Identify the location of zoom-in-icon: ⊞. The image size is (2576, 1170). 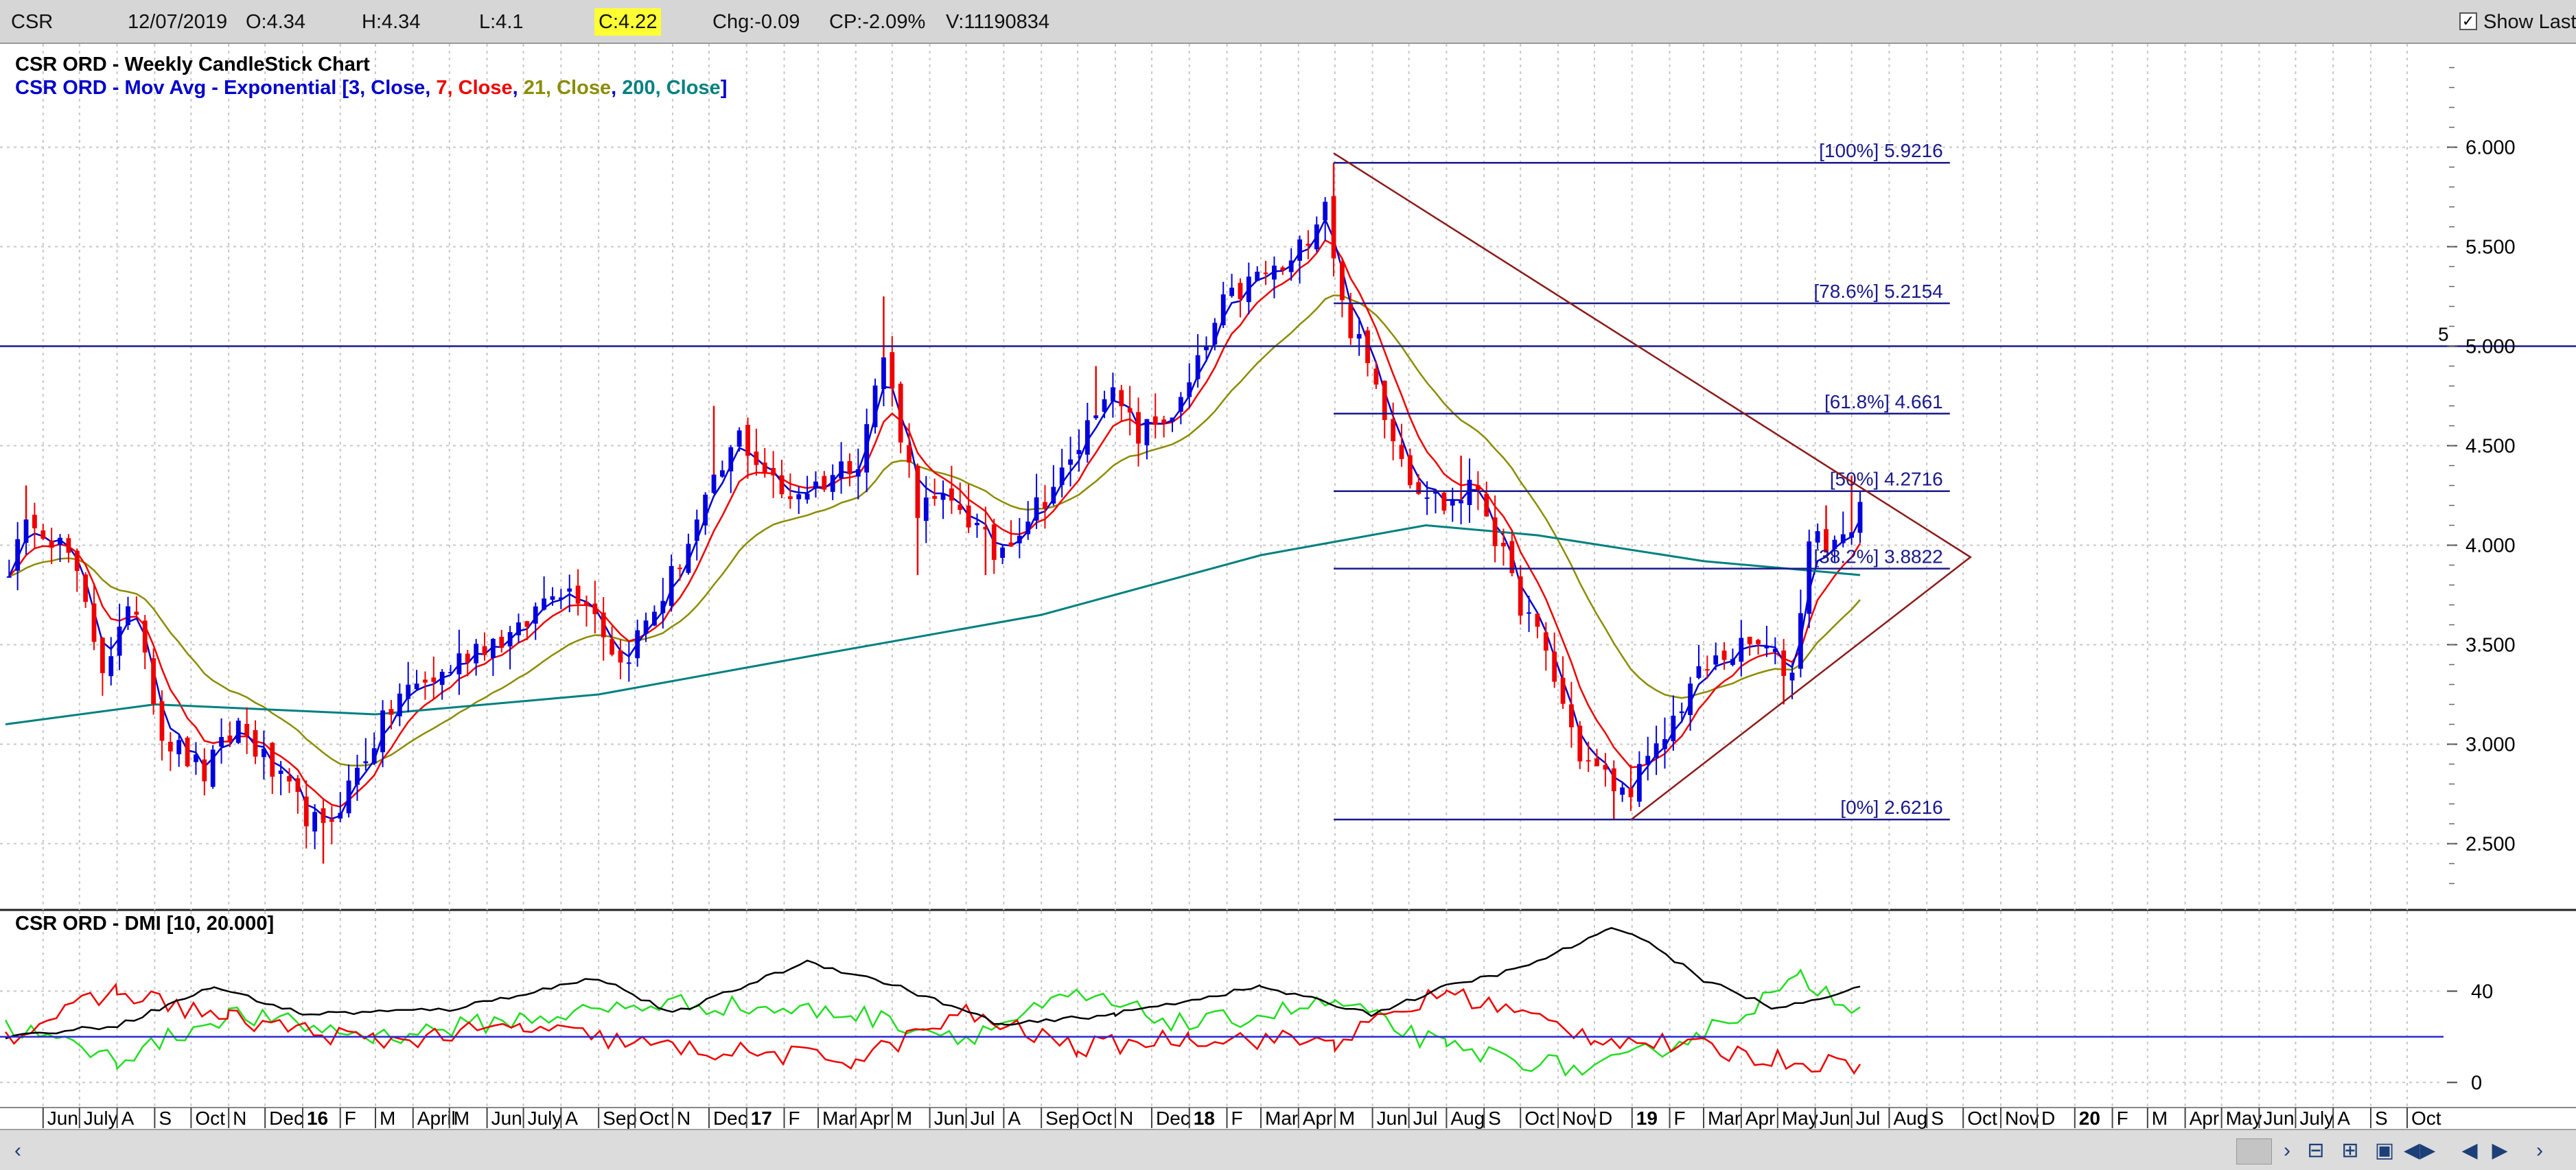
(2350, 1150).